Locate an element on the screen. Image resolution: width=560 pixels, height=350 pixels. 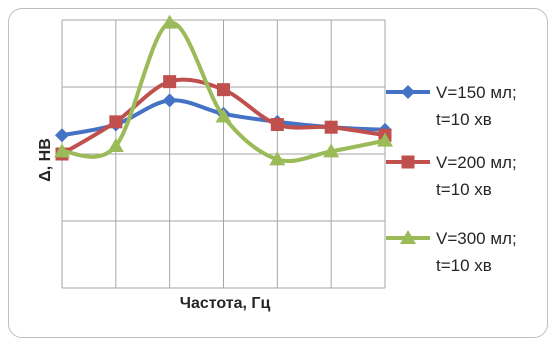
legend-label-line1: V=200 мл; is located at coordinates (476, 162).